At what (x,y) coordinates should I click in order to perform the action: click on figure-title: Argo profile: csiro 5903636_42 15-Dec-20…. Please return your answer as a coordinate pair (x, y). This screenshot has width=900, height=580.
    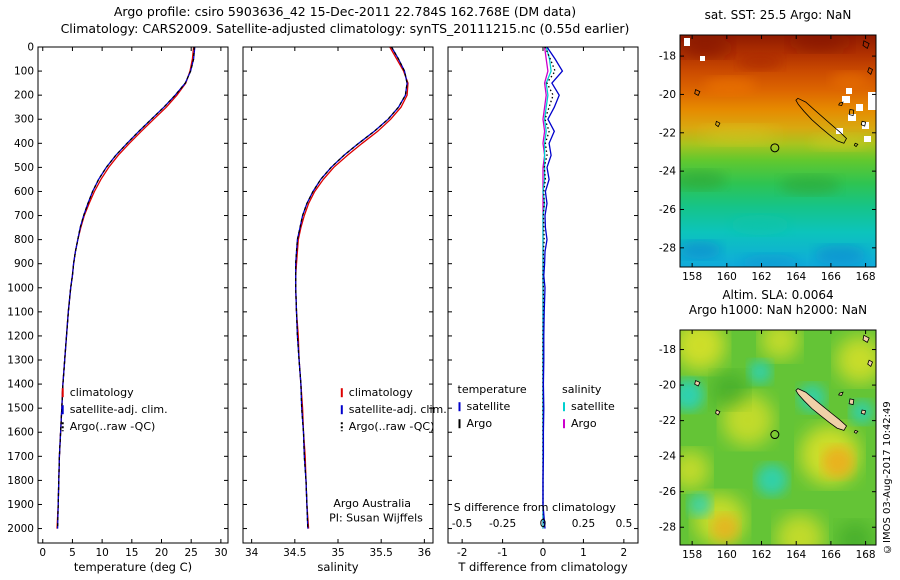
    Looking at the image, I should click on (345, 11).